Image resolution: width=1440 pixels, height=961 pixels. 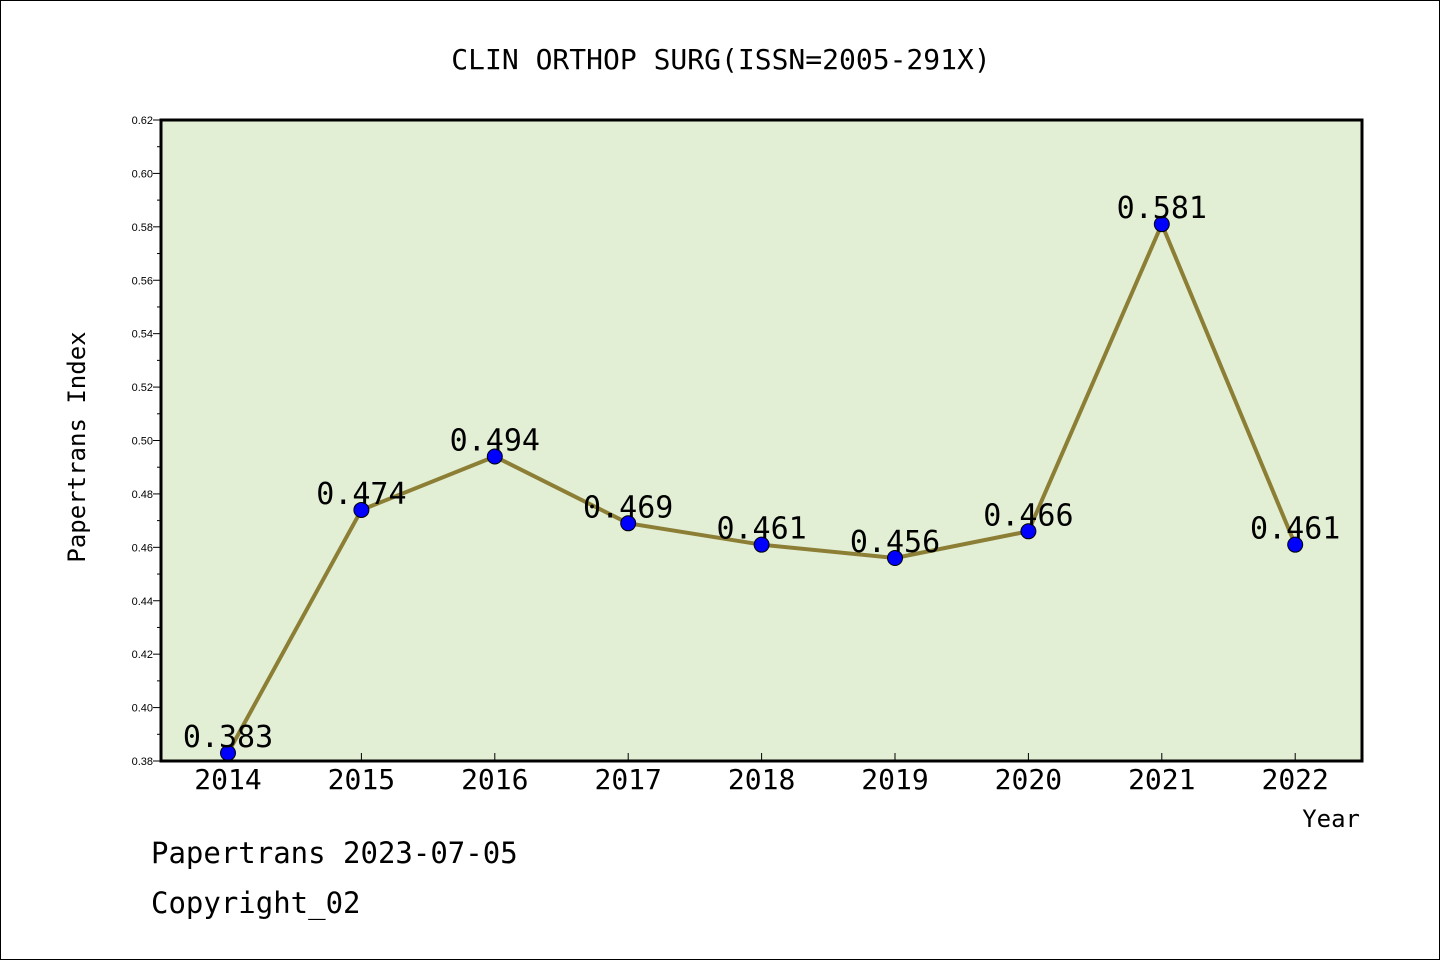 I want to click on x-tick-label: 2018, so click(x=761, y=779).